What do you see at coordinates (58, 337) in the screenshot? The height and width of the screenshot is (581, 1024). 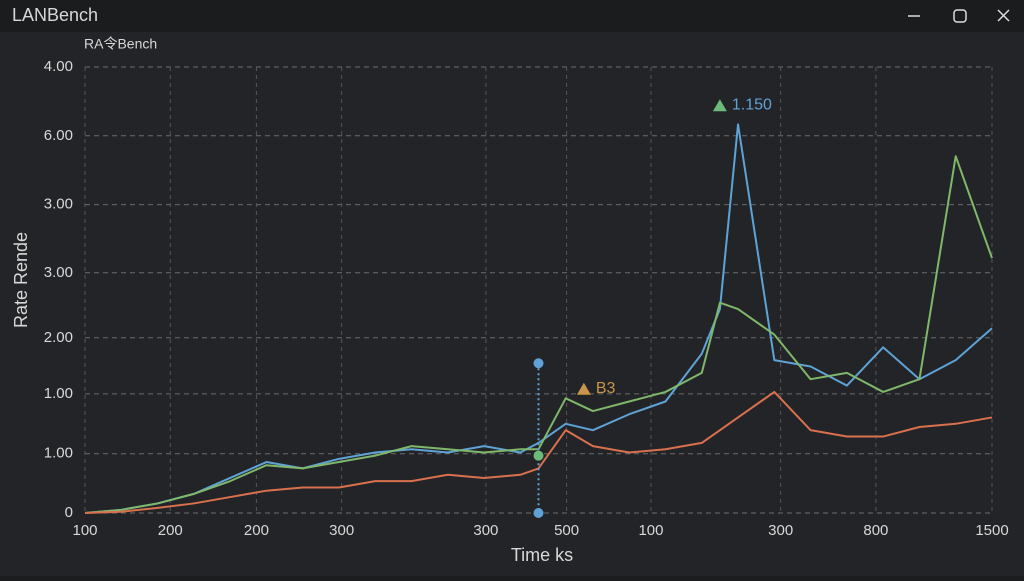 I see `y-tick-label: 2.00` at bounding box center [58, 337].